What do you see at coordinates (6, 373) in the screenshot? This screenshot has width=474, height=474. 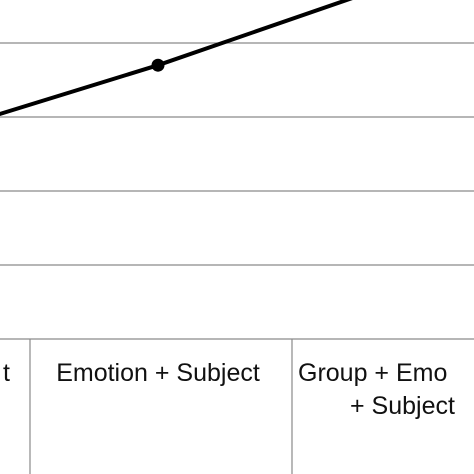 I see `category-label-0: t` at bounding box center [6, 373].